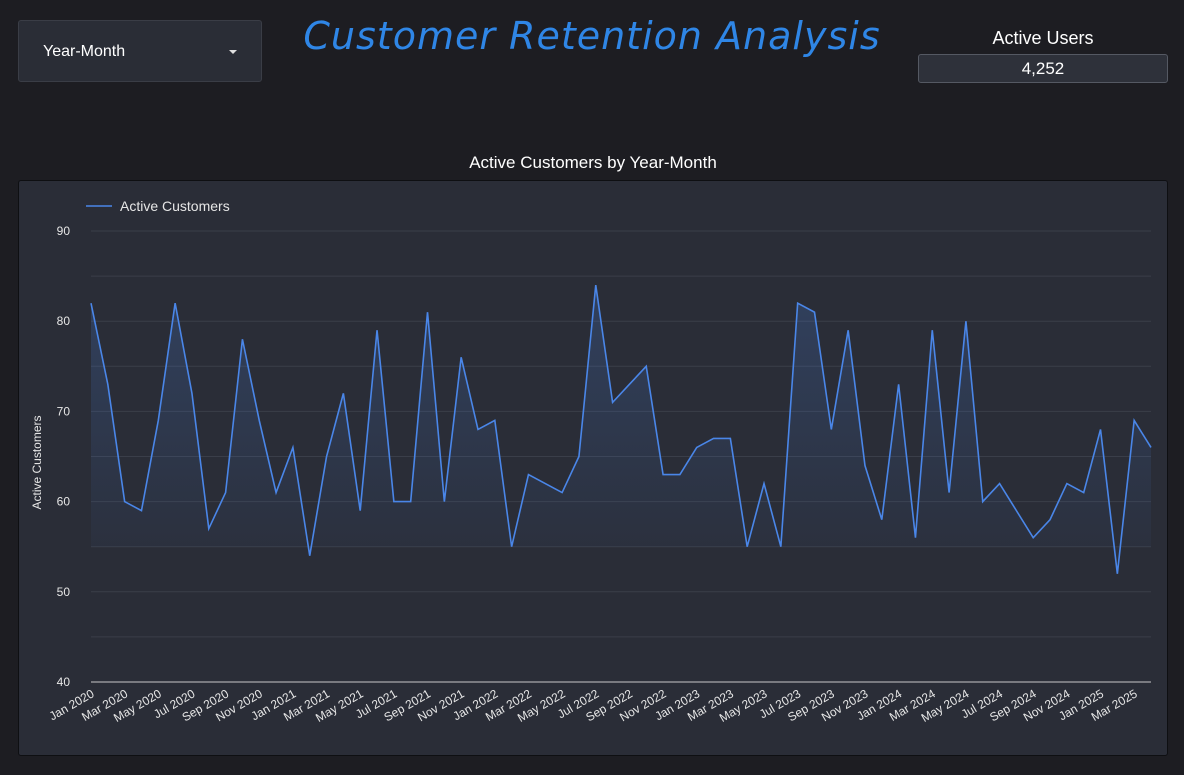 This screenshot has width=1184, height=775. I want to click on y-tick-label: 60, so click(64, 502).